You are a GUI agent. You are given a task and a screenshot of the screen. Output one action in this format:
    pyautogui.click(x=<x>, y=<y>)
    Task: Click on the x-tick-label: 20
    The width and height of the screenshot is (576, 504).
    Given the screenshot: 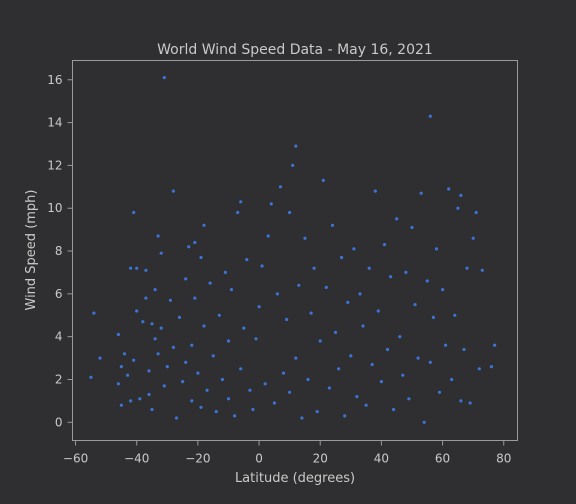 What is the action you would take?
    pyautogui.click(x=320, y=459)
    